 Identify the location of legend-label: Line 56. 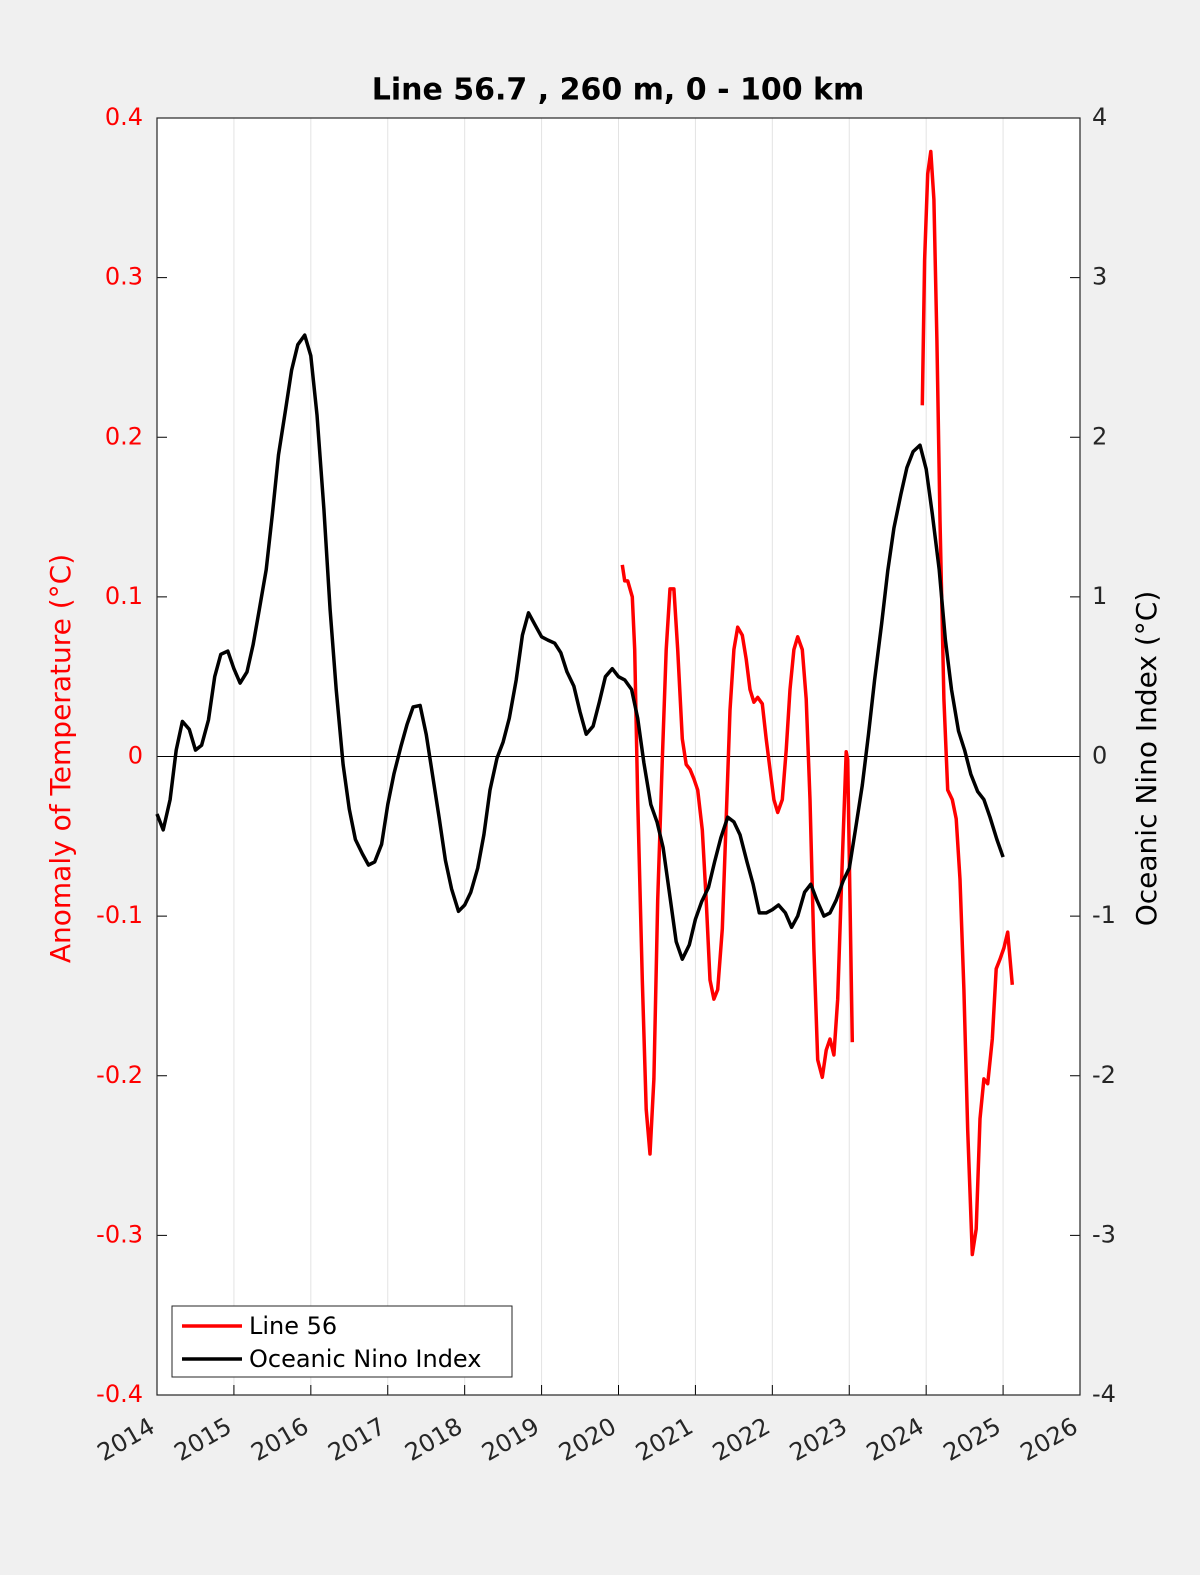
(293, 1326).